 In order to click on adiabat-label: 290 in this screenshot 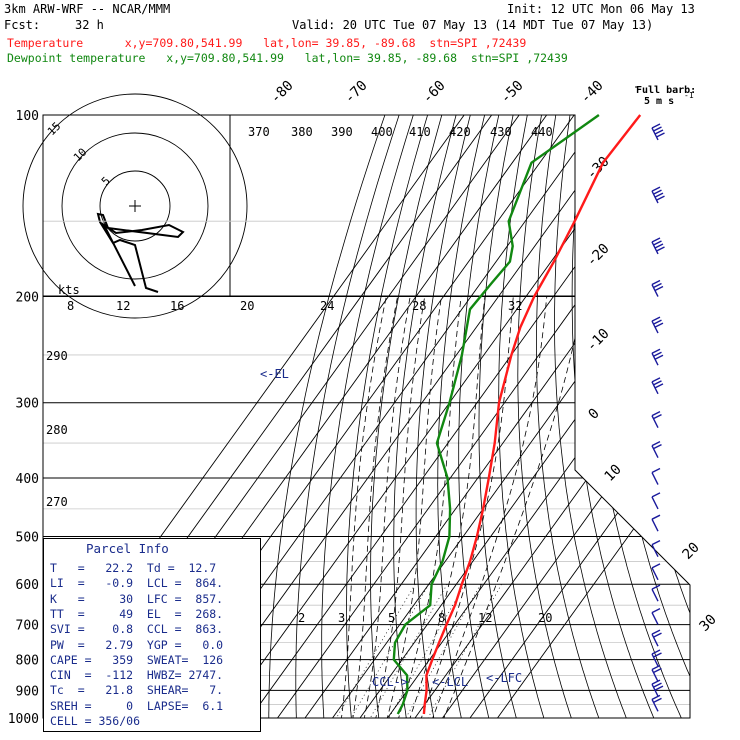, I will do `click(57, 356)`.